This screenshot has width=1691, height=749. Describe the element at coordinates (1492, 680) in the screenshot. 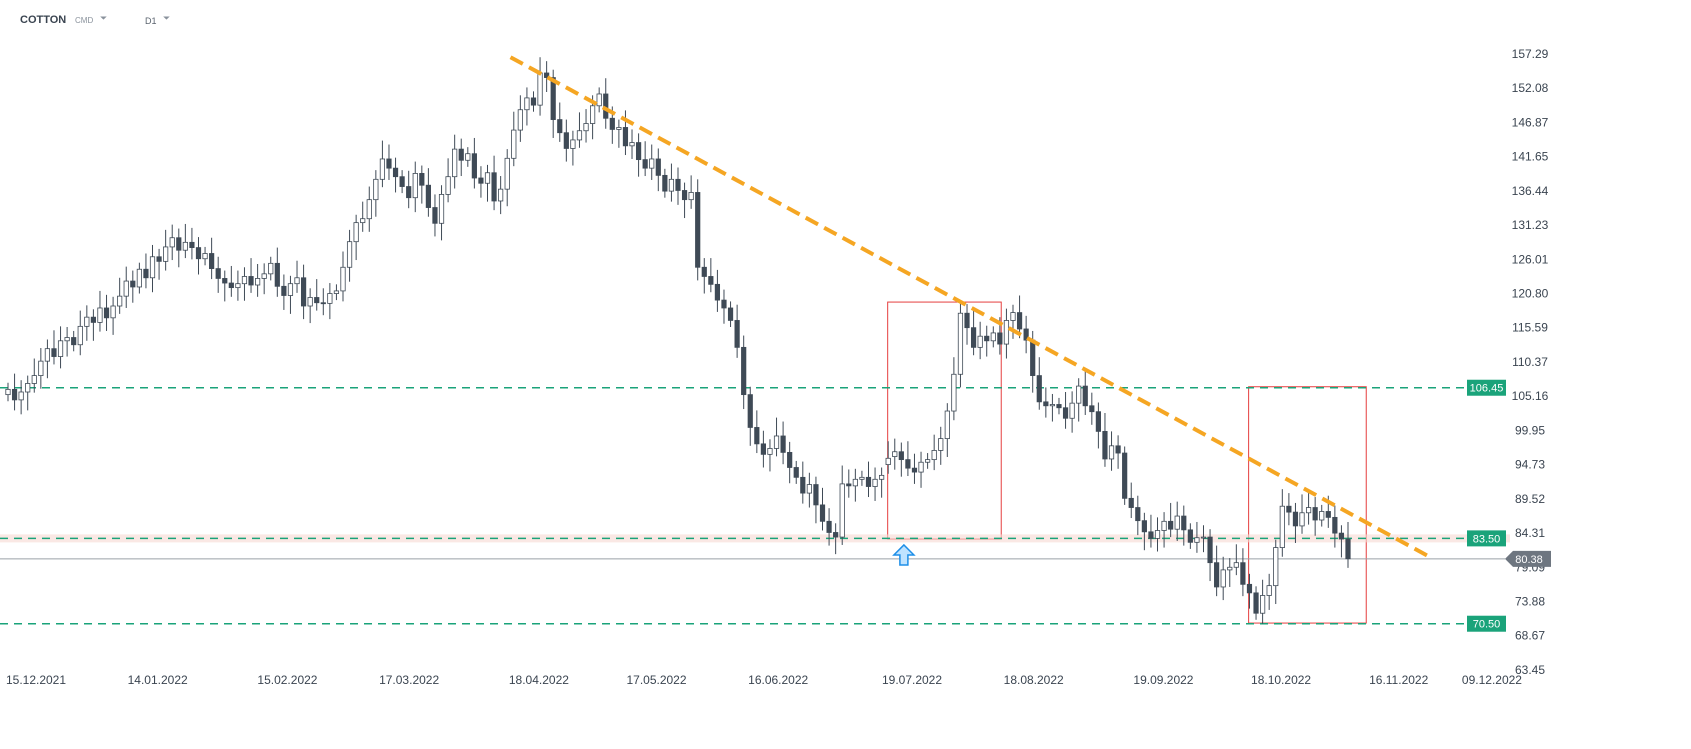

I see `x-tick-label: 09.12.2022` at that location.